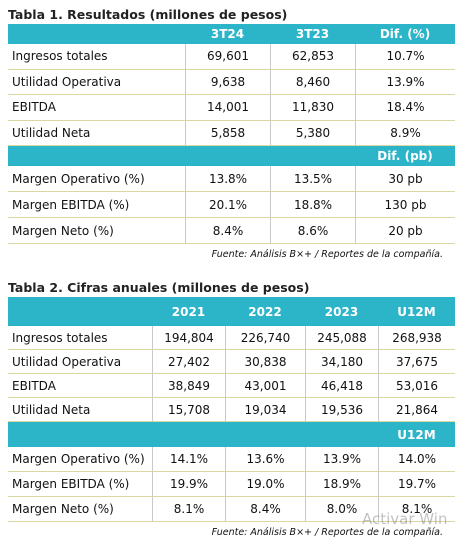  Describe the element at coordinates (341, 509) in the screenshot. I see `cell: 8.0%` at that location.